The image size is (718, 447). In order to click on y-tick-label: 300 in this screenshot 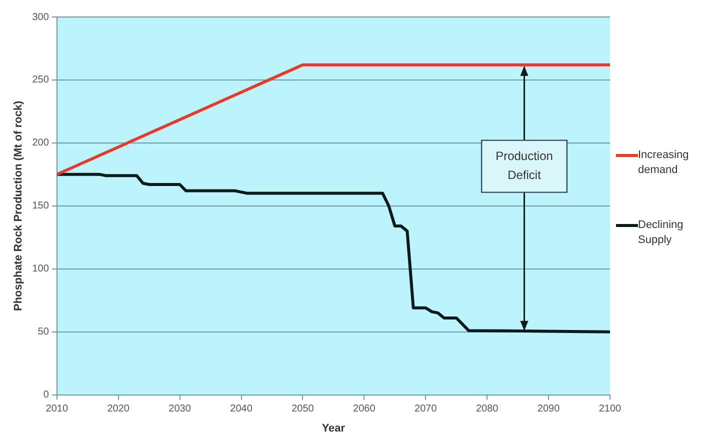, I will do `click(41, 17)`.